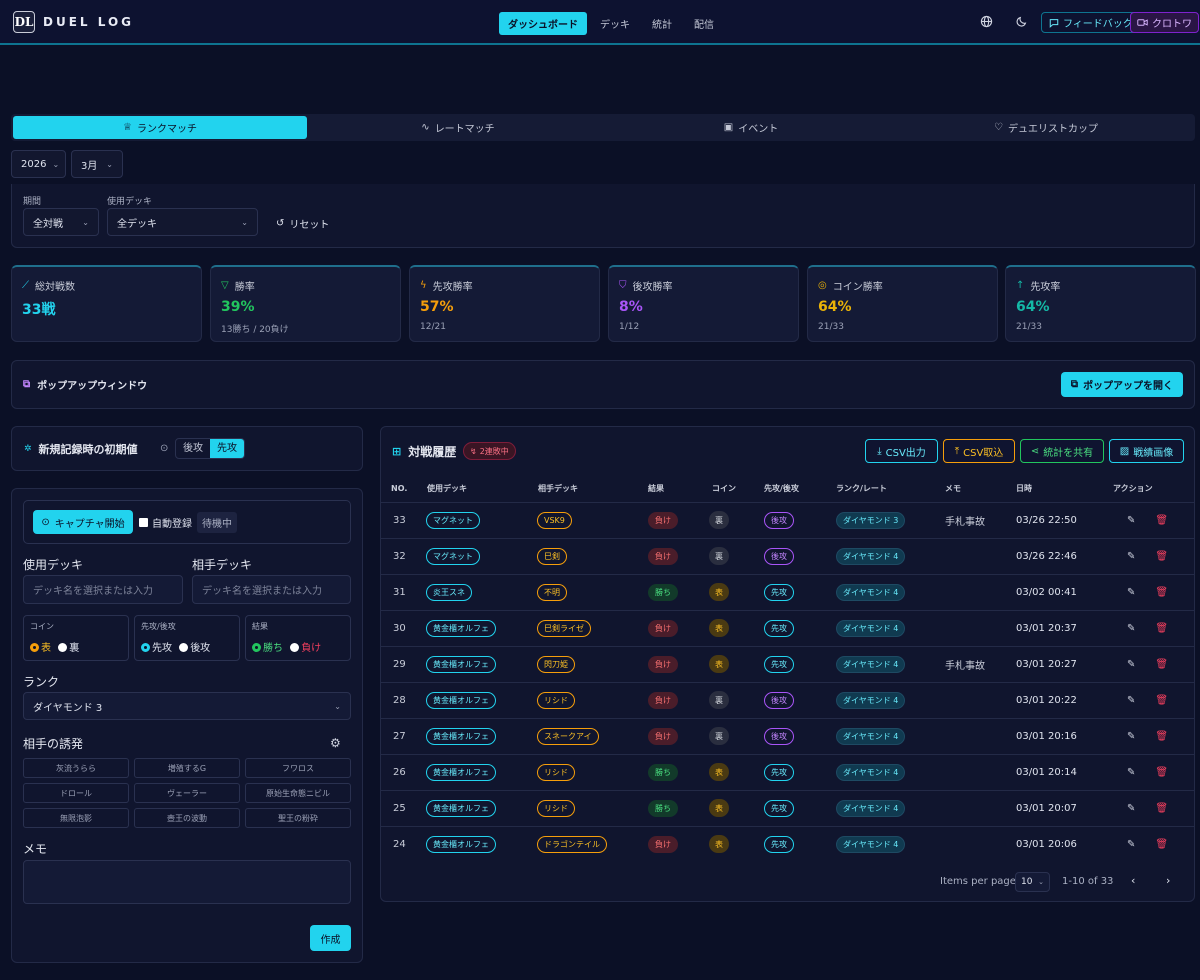  Describe the element at coordinates (980, 519) in the screenshot. I see `memo-cell: 手札事故` at that location.